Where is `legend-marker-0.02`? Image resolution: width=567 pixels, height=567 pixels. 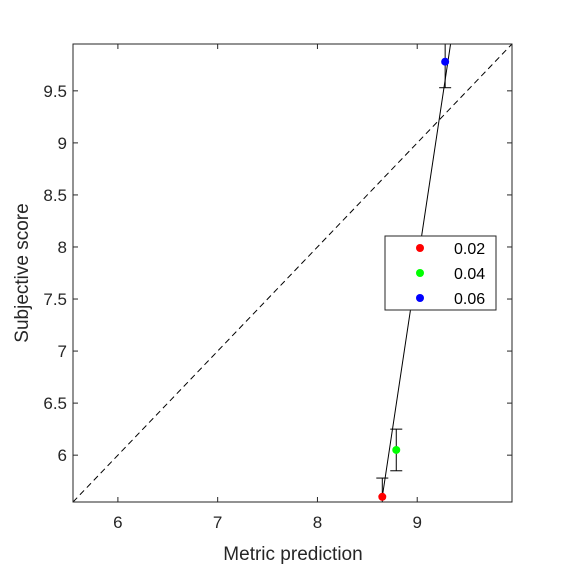
legend-marker-0.02 is located at coordinates (420, 248).